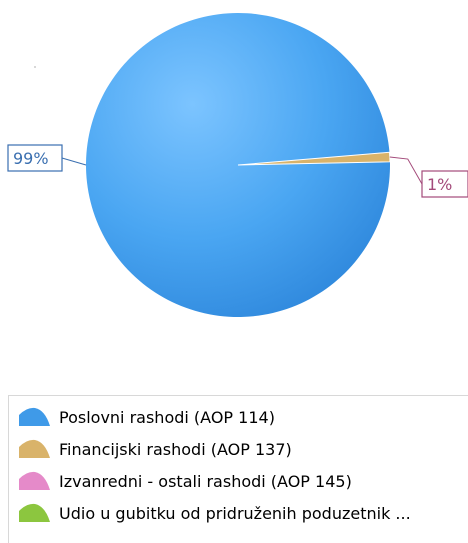 The width and height of the screenshot is (468, 543). What do you see at coordinates (205, 481) in the screenshot?
I see `legend-label: Izvanredni - ostali rashodi (AOP 145)` at bounding box center [205, 481].